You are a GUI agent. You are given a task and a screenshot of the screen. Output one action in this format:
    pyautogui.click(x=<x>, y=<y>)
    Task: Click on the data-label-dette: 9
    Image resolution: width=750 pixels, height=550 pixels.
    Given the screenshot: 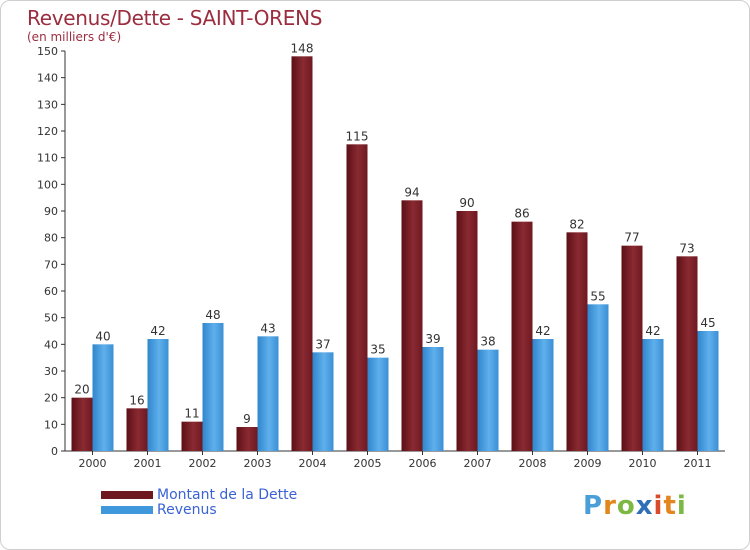 What is the action you would take?
    pyautogui.click(x=247, y=419)
    